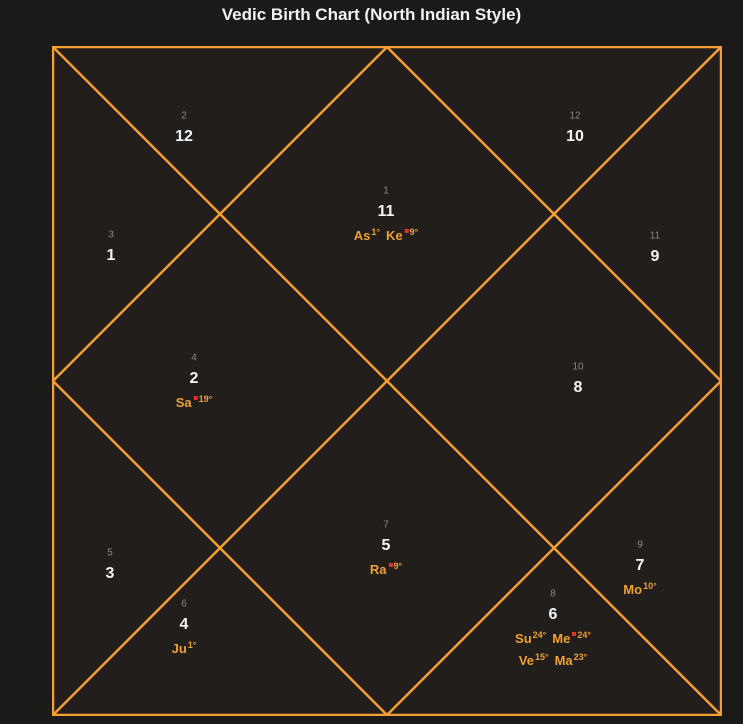 Image resolution: width=743 pixels, height=724 pixels. I want to click on house-number: 4, so click(194, 358).